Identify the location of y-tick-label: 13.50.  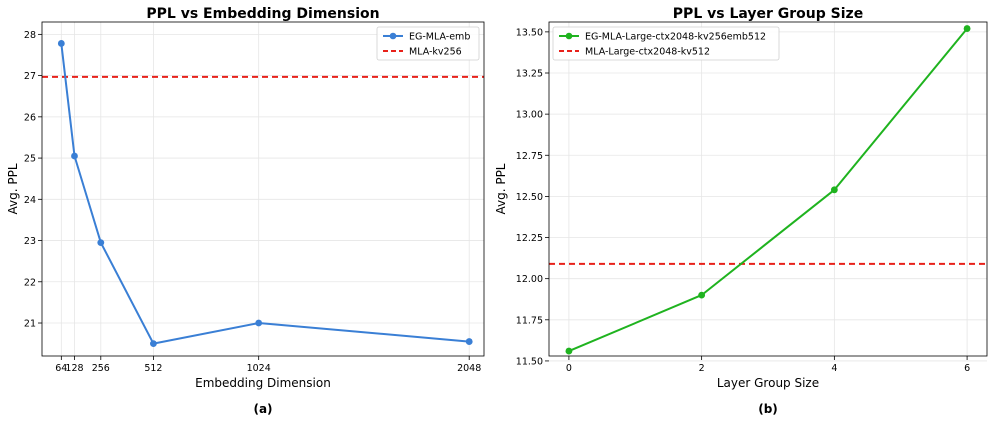
(529, 32).